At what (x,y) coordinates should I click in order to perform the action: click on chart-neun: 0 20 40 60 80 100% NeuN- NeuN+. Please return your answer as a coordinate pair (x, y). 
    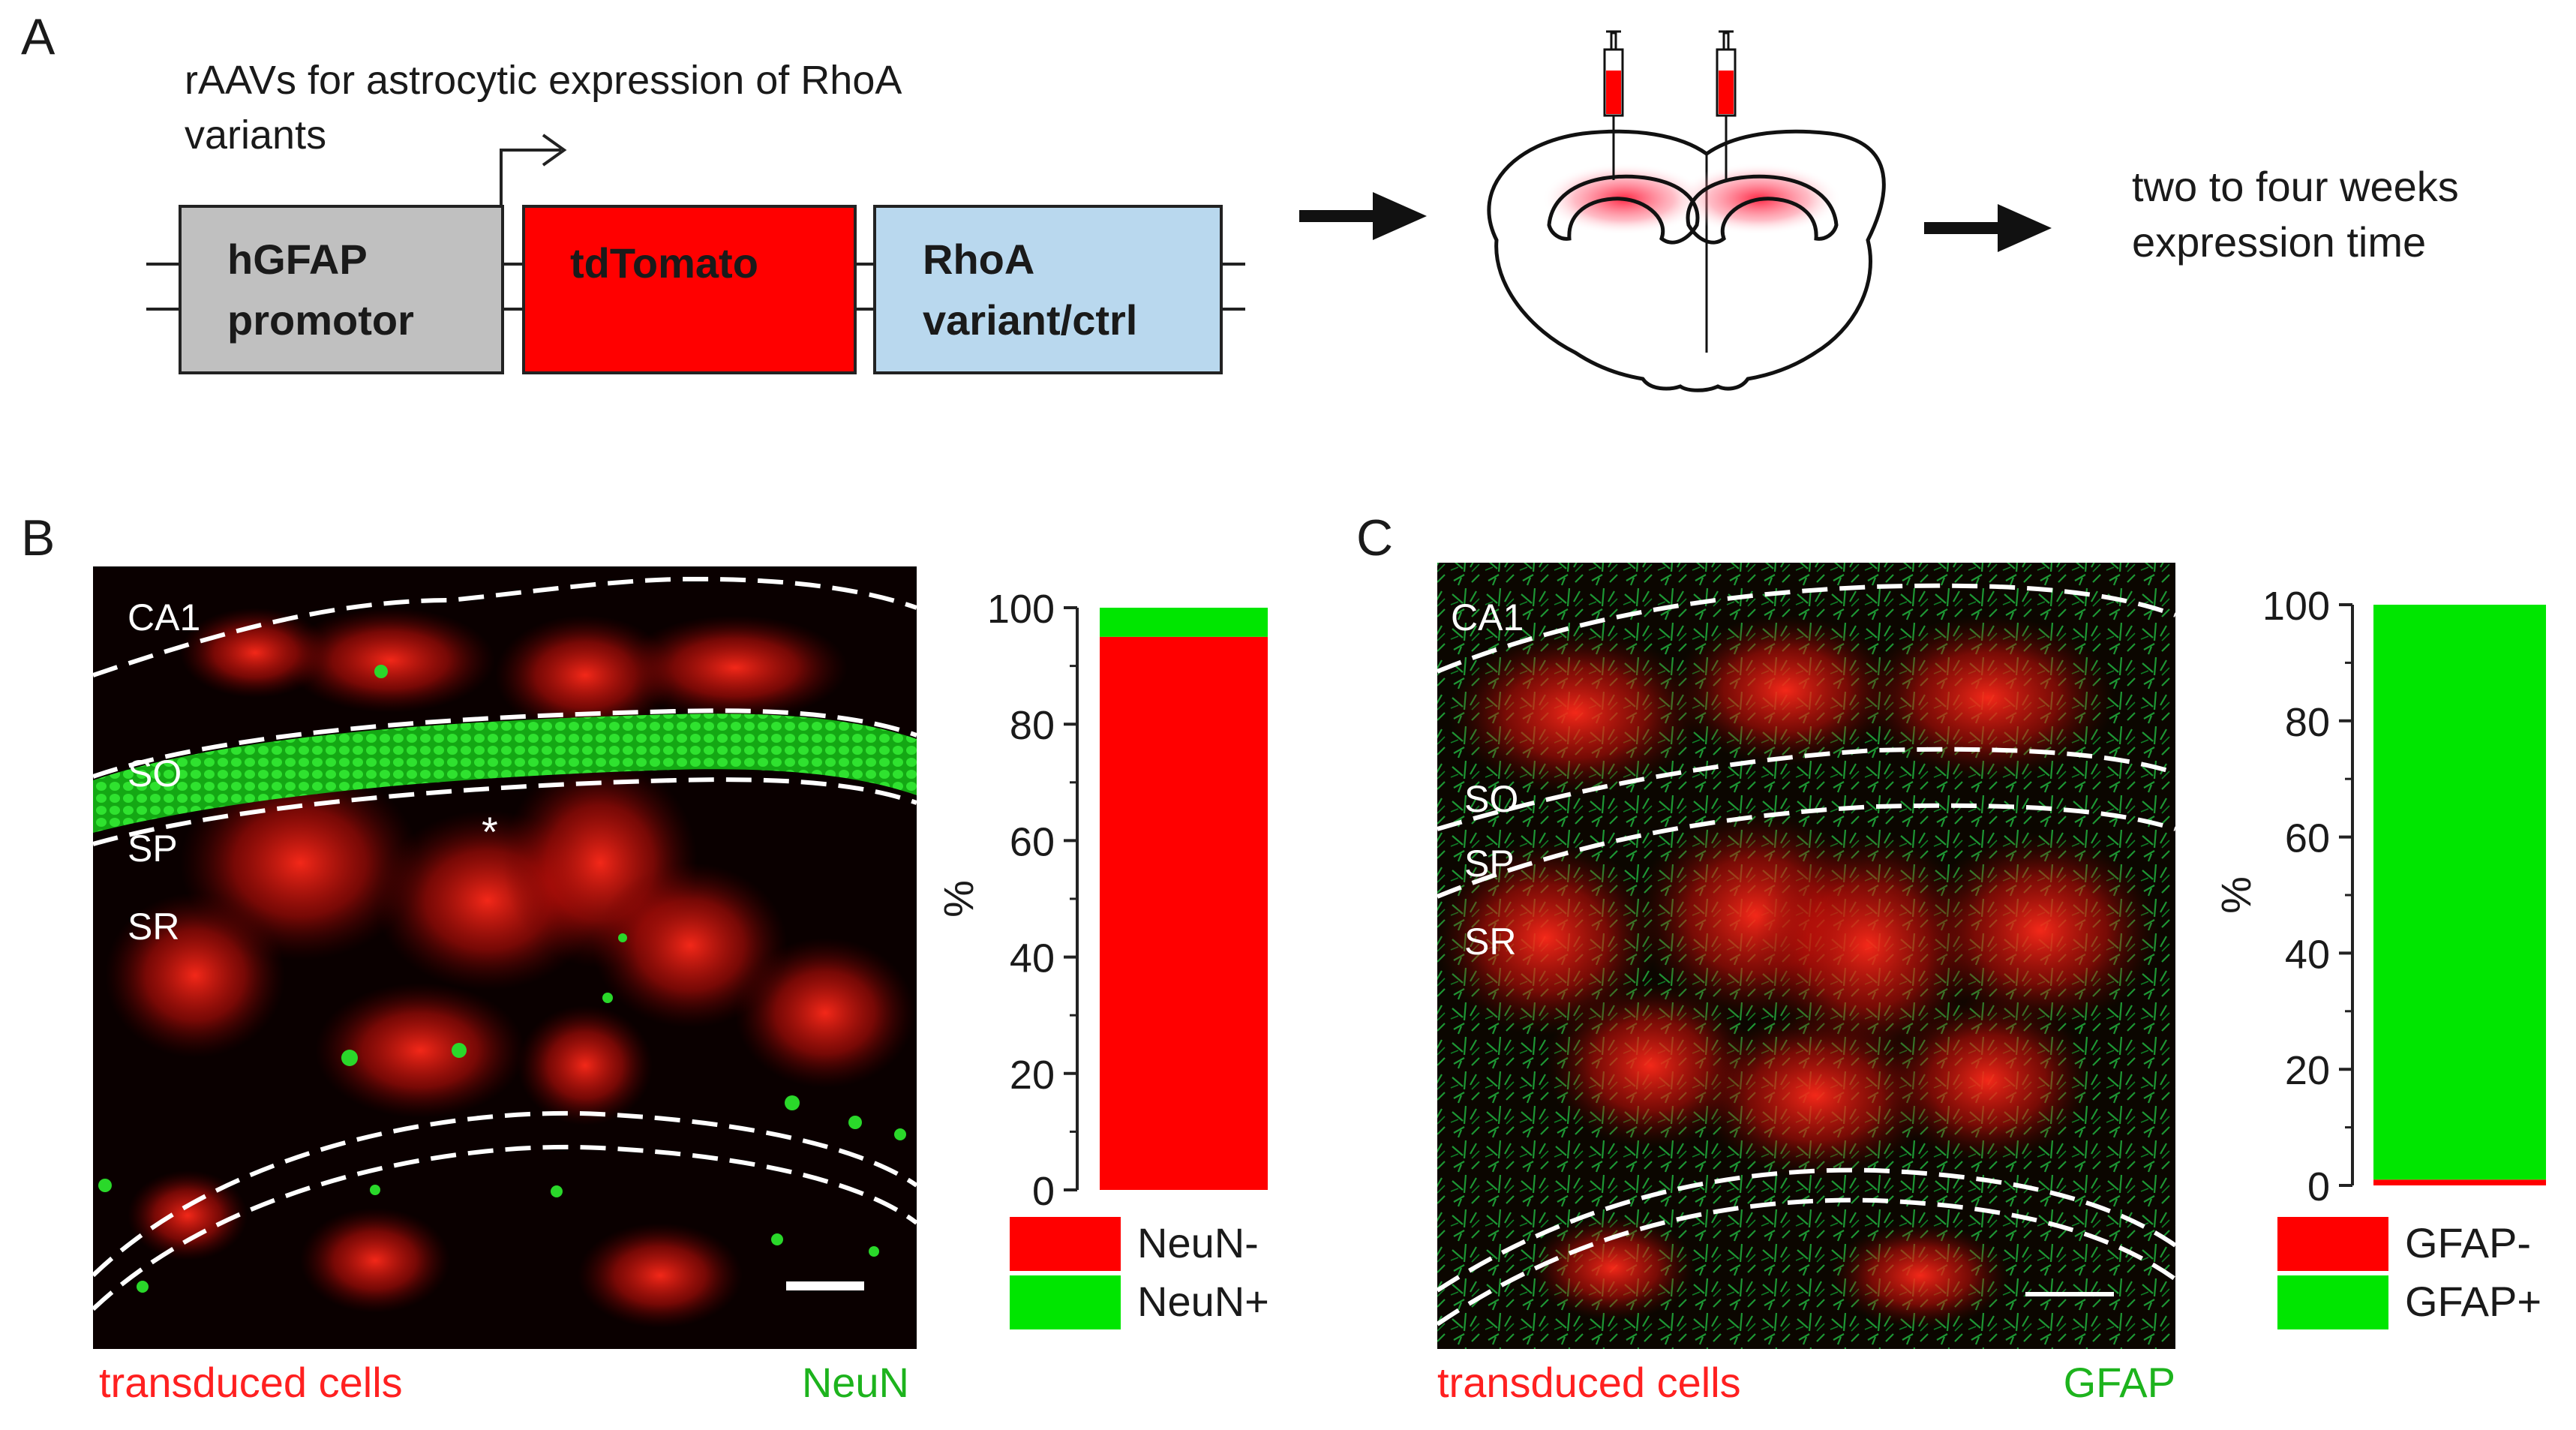
    Looking at the image, I should click on (1102, 958).